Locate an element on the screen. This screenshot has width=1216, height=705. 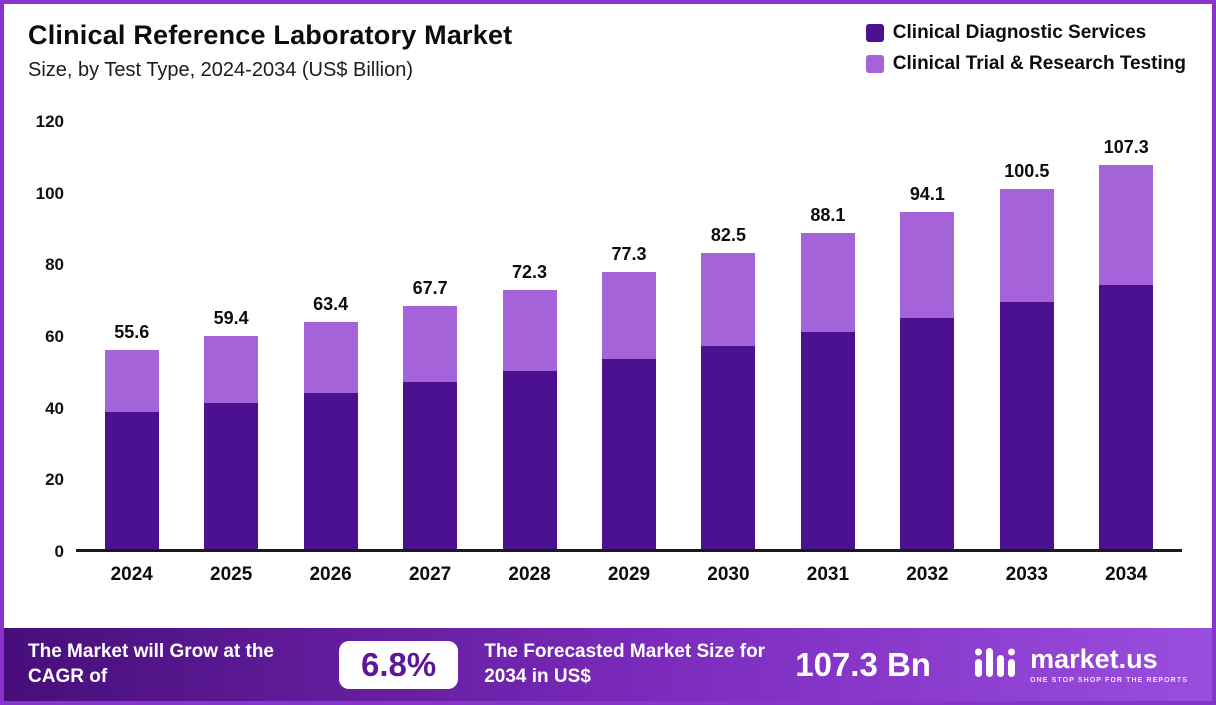
chart-title: Clinical Reference Laboratory Market is located at coordinates (270, 35).